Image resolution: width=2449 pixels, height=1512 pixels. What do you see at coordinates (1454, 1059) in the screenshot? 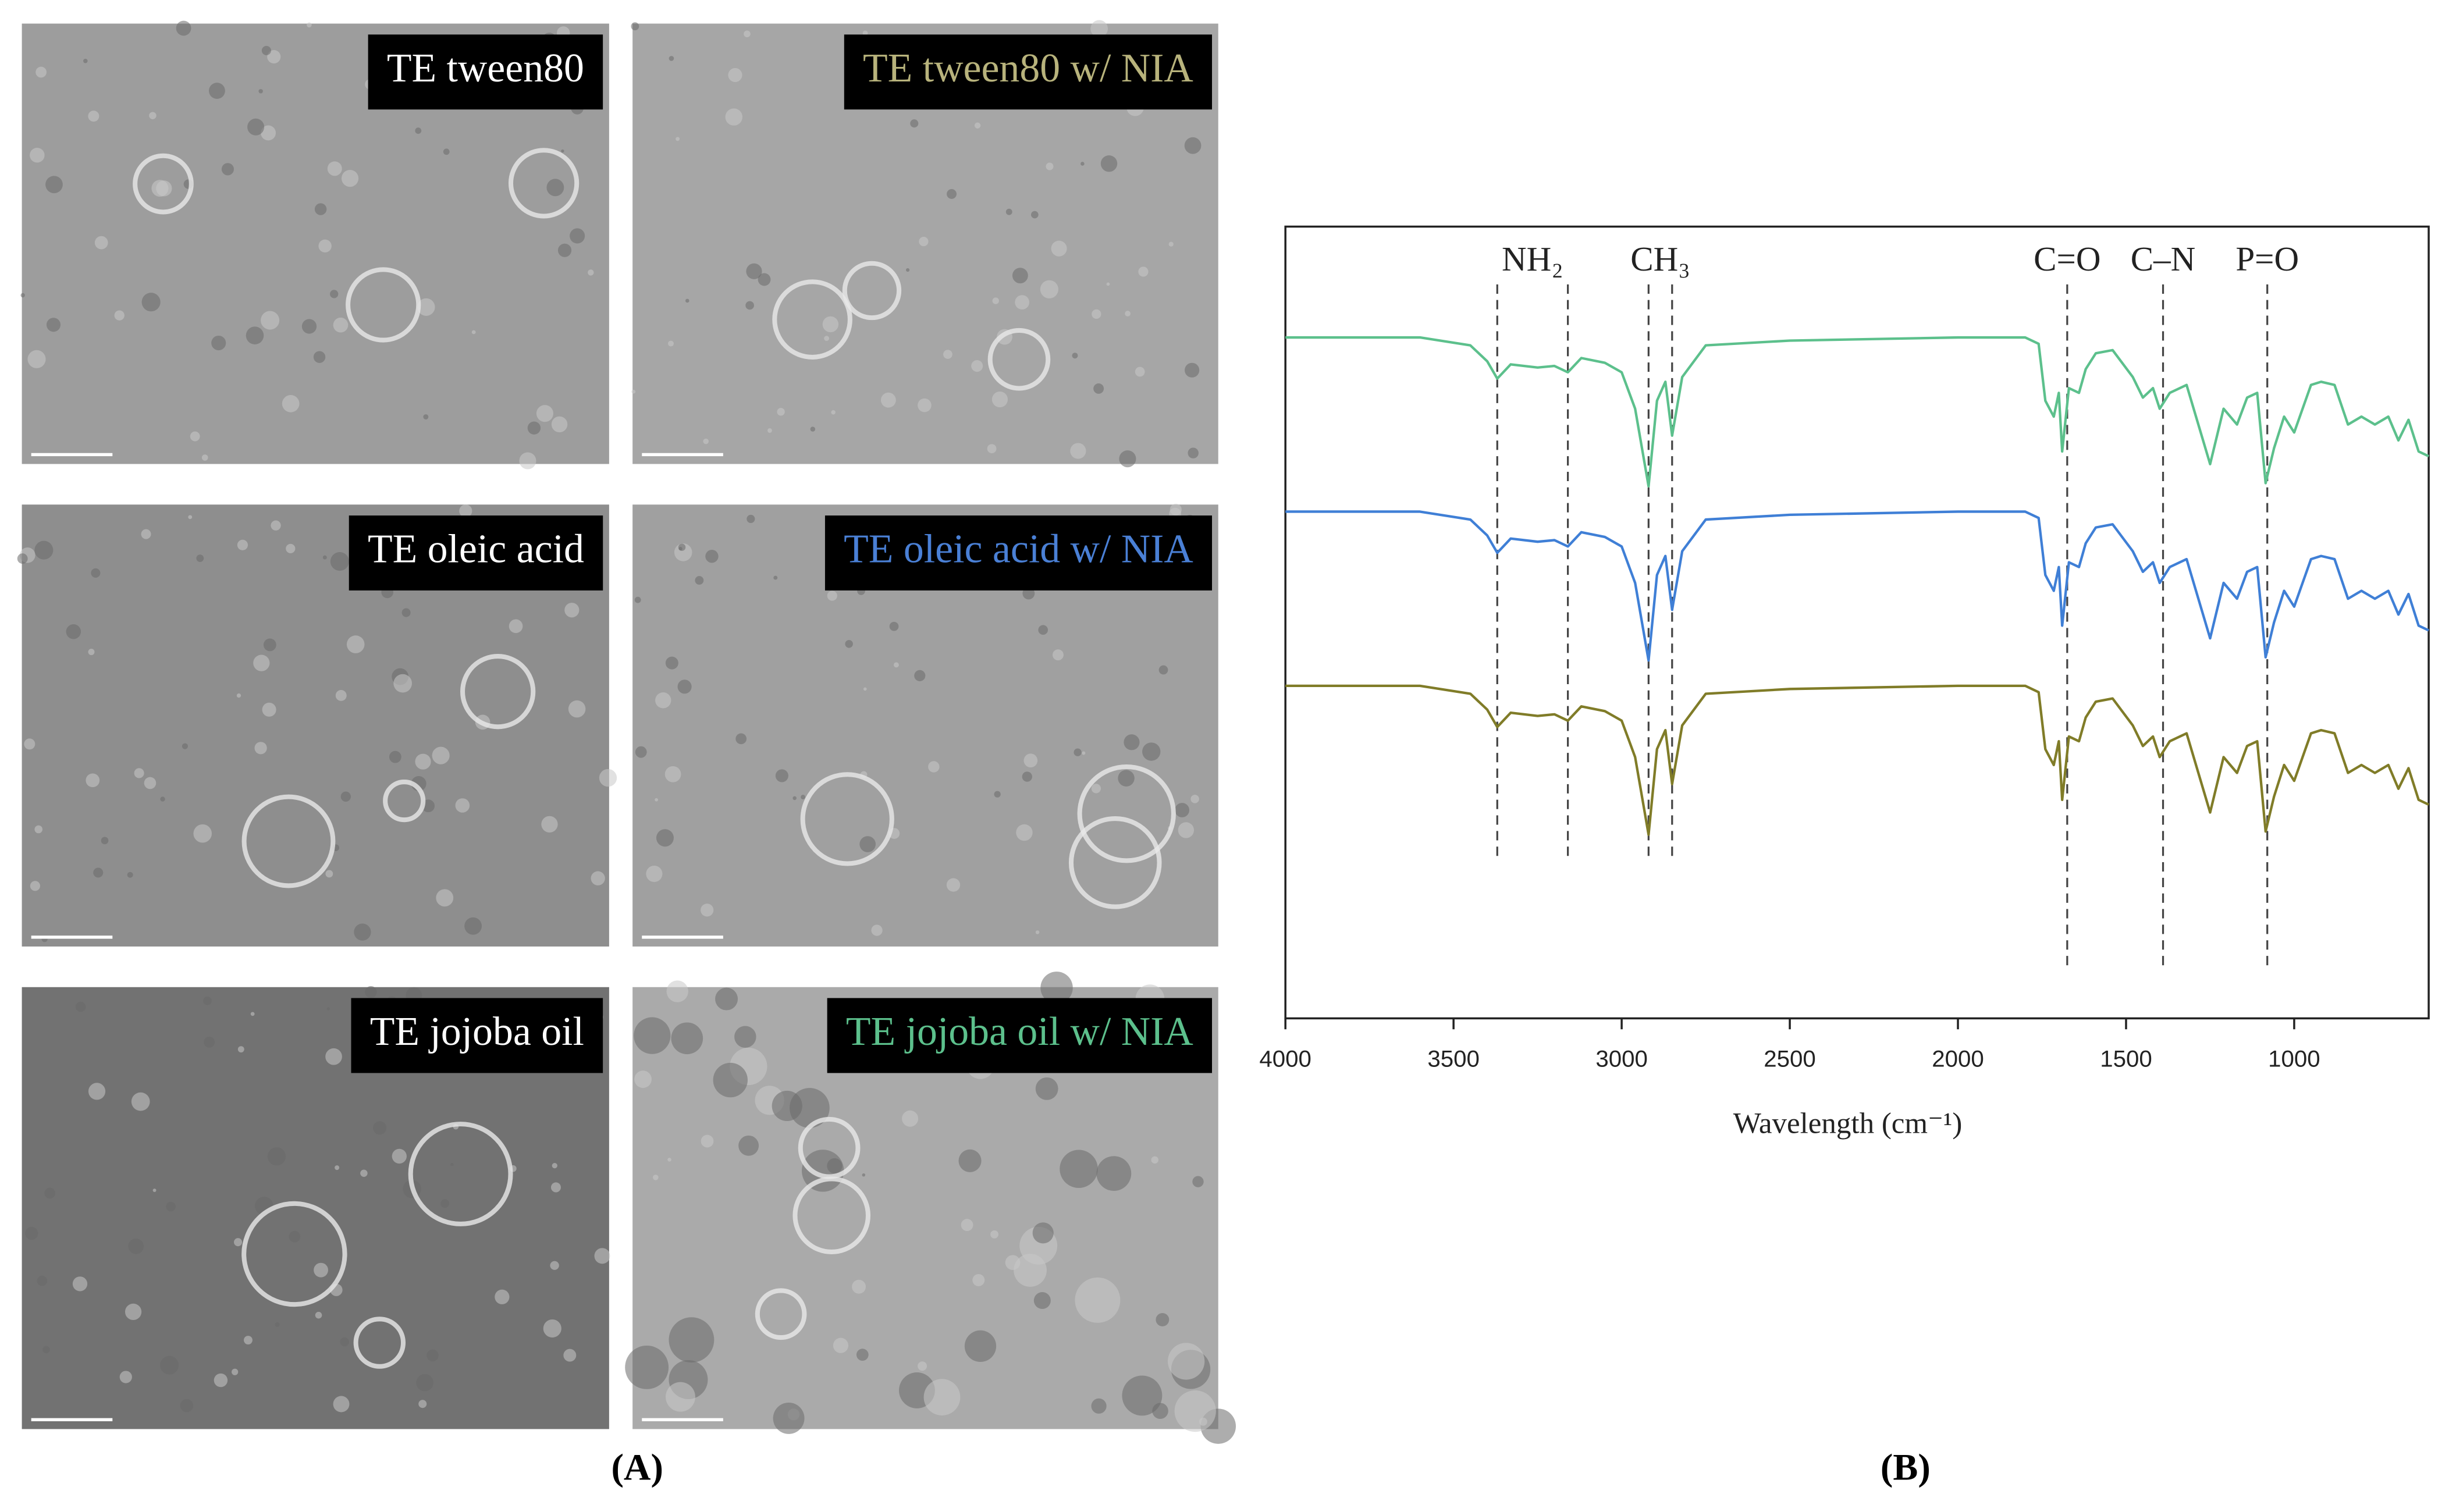
I see `x-tick-label: 3500` at bounding box center [1454, 1059].